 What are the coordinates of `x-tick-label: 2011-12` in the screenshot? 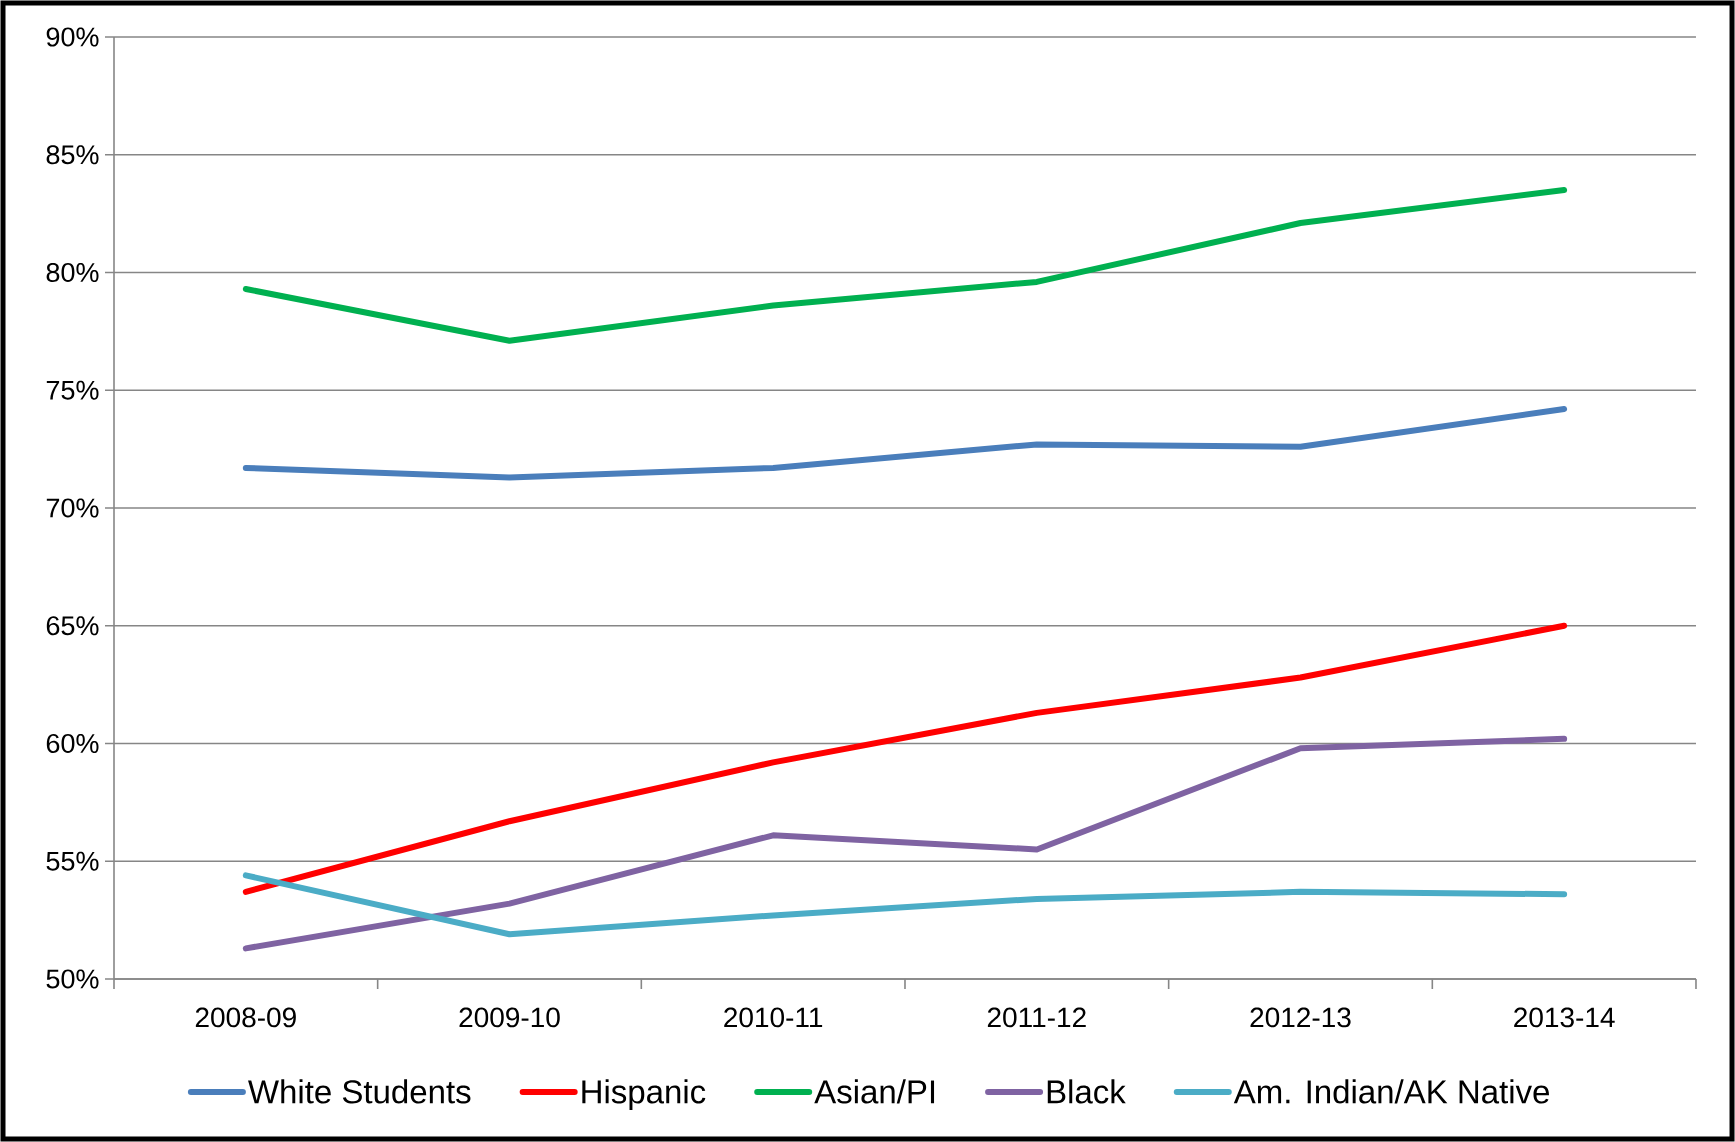 It's located at (1036, 1017).